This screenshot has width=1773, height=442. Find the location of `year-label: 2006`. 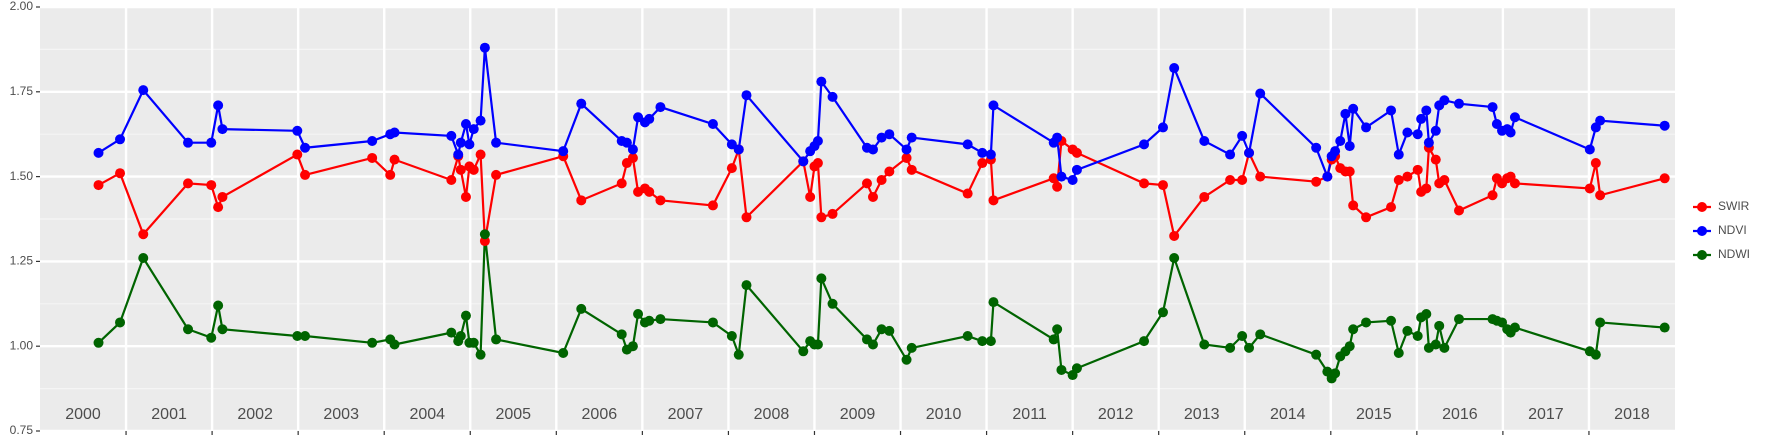

year-label: 2006 is located at coordinates (600, 414).